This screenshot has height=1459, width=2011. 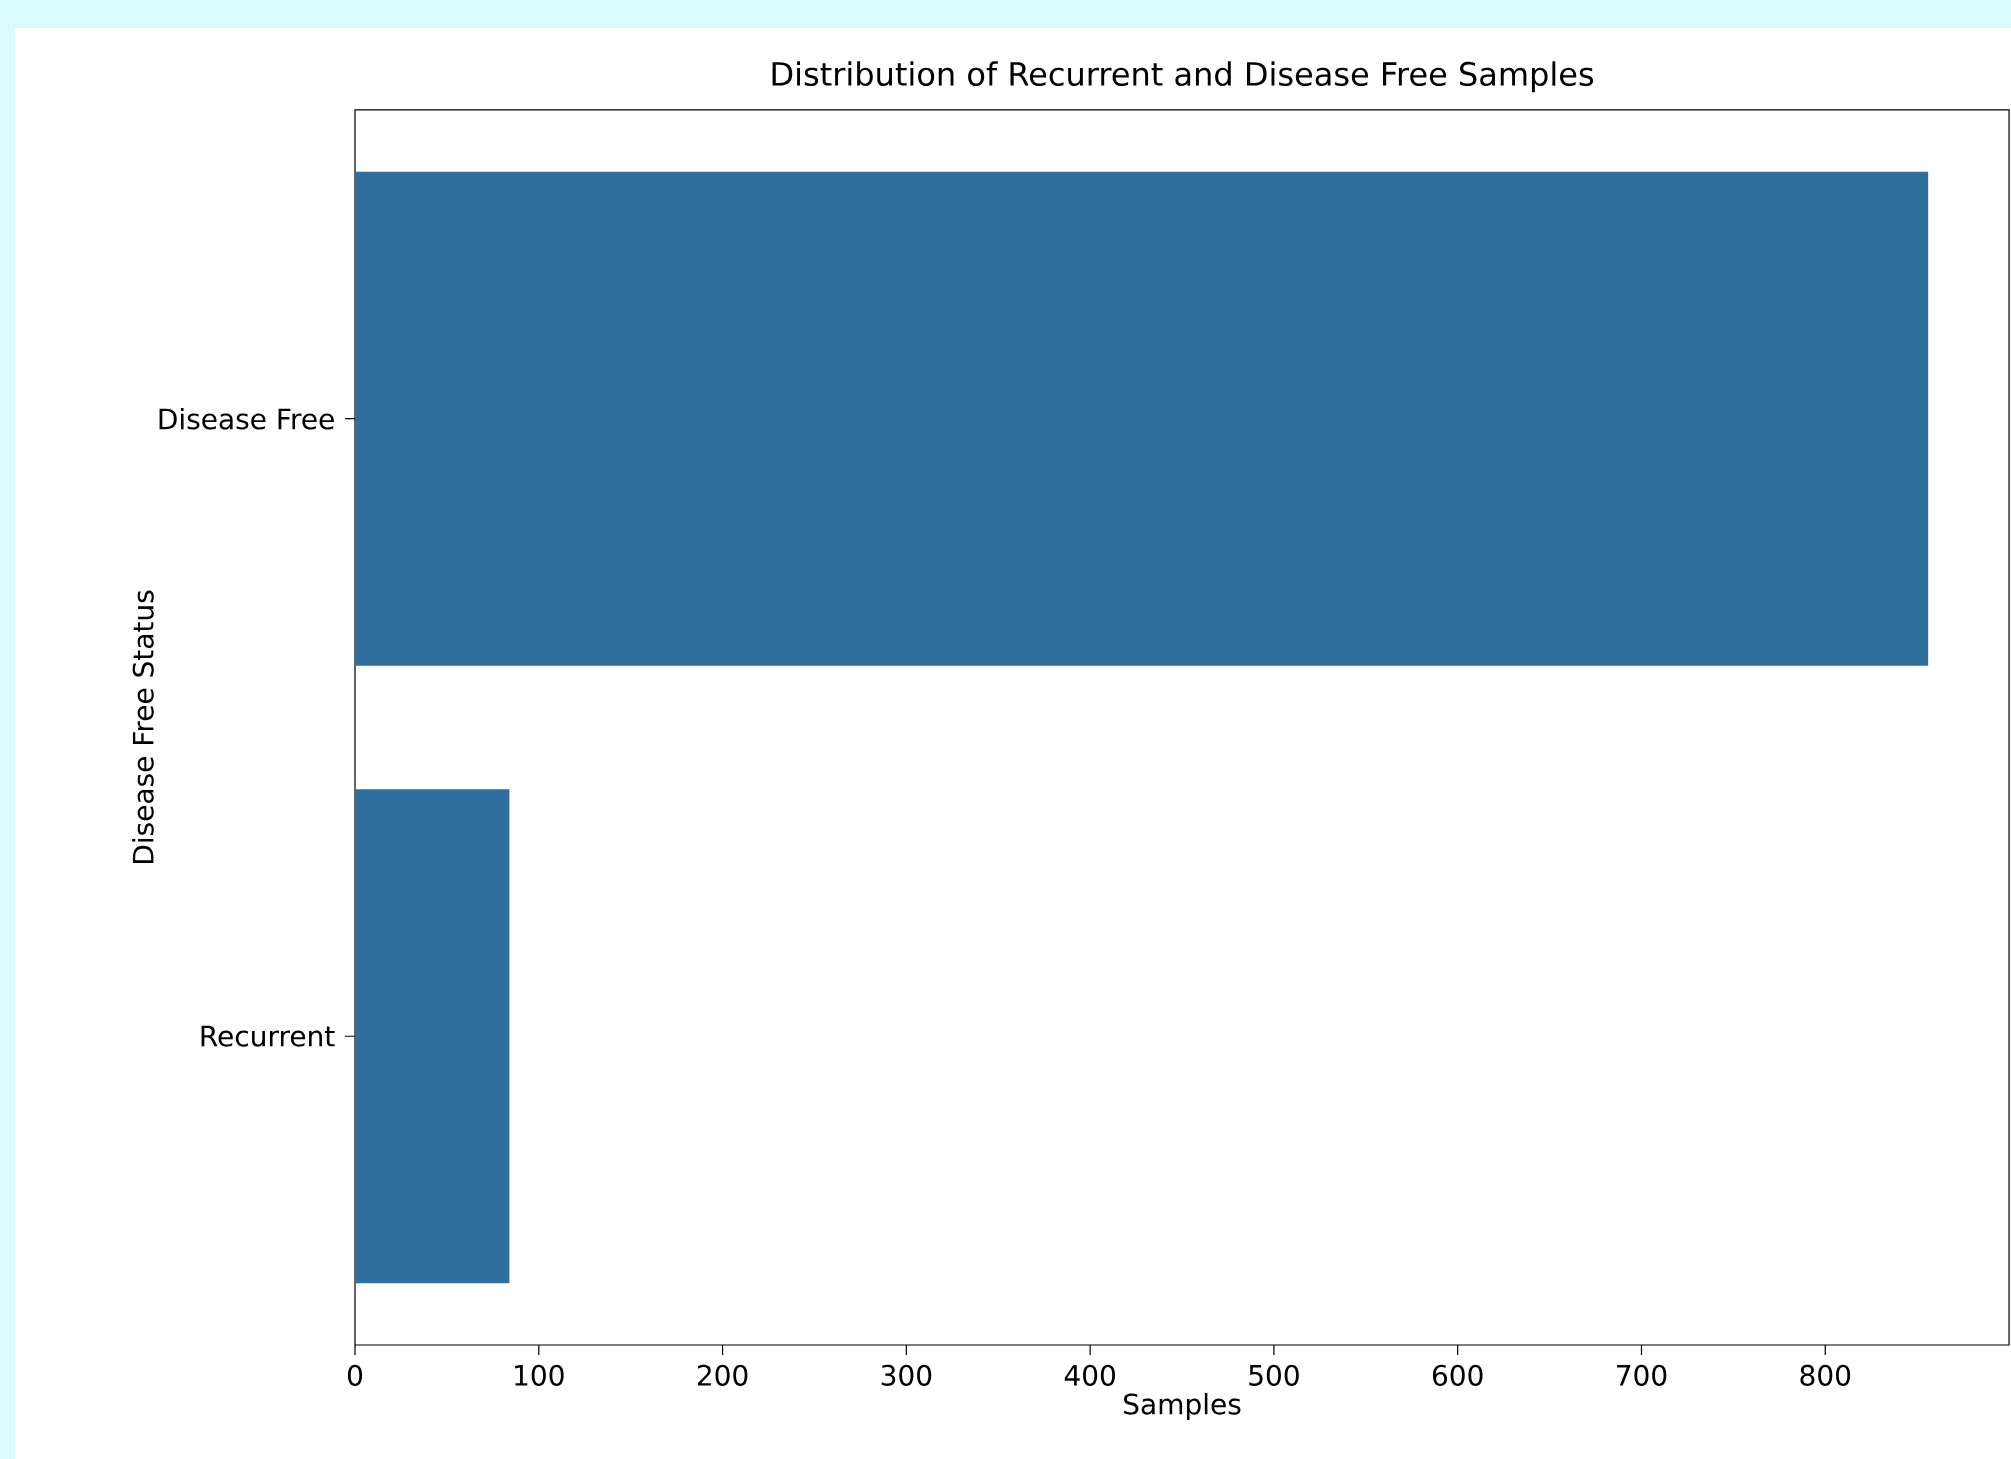 What do you see at coordinates (355, 1375) in the screenshot?
I see `x-tick-label: 0` at bounding box center [355, 1375].